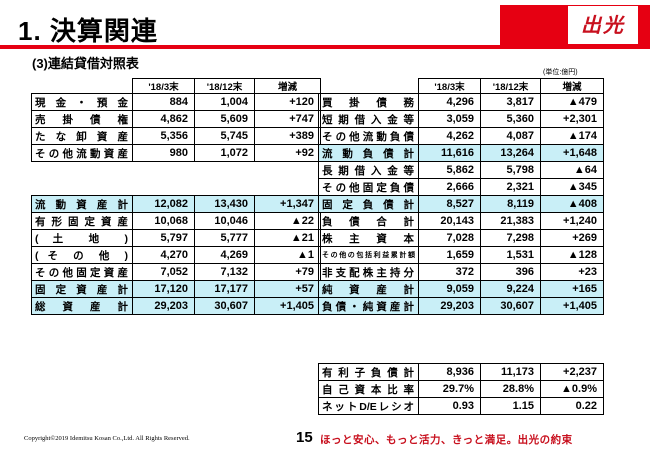 This screenshot has width=650, height=450. I want to click on assets-header-col3: 増減, so click(287, 86).